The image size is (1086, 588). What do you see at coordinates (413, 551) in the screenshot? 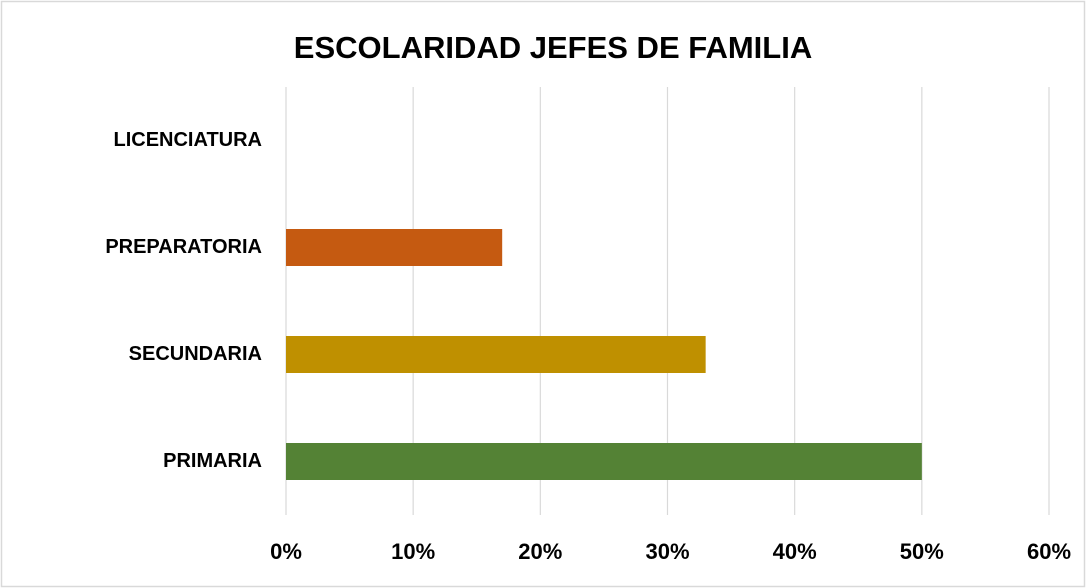
I see `x-tick-label: 10%` at bounding box center [413, 551].